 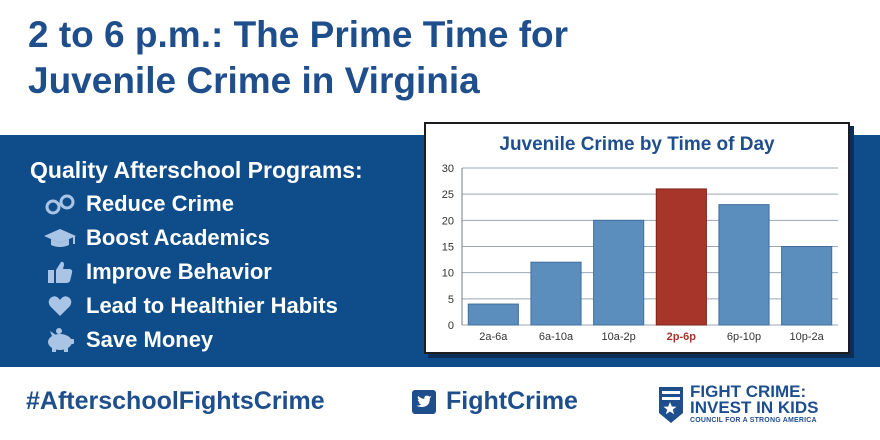 I want to click on x-tick-label: 6a-10a, so click(x=556, y=337).